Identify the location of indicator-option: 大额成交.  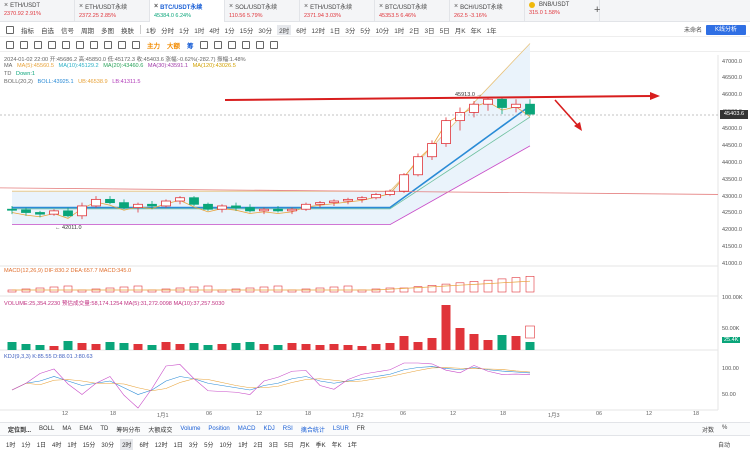
(160, 430).